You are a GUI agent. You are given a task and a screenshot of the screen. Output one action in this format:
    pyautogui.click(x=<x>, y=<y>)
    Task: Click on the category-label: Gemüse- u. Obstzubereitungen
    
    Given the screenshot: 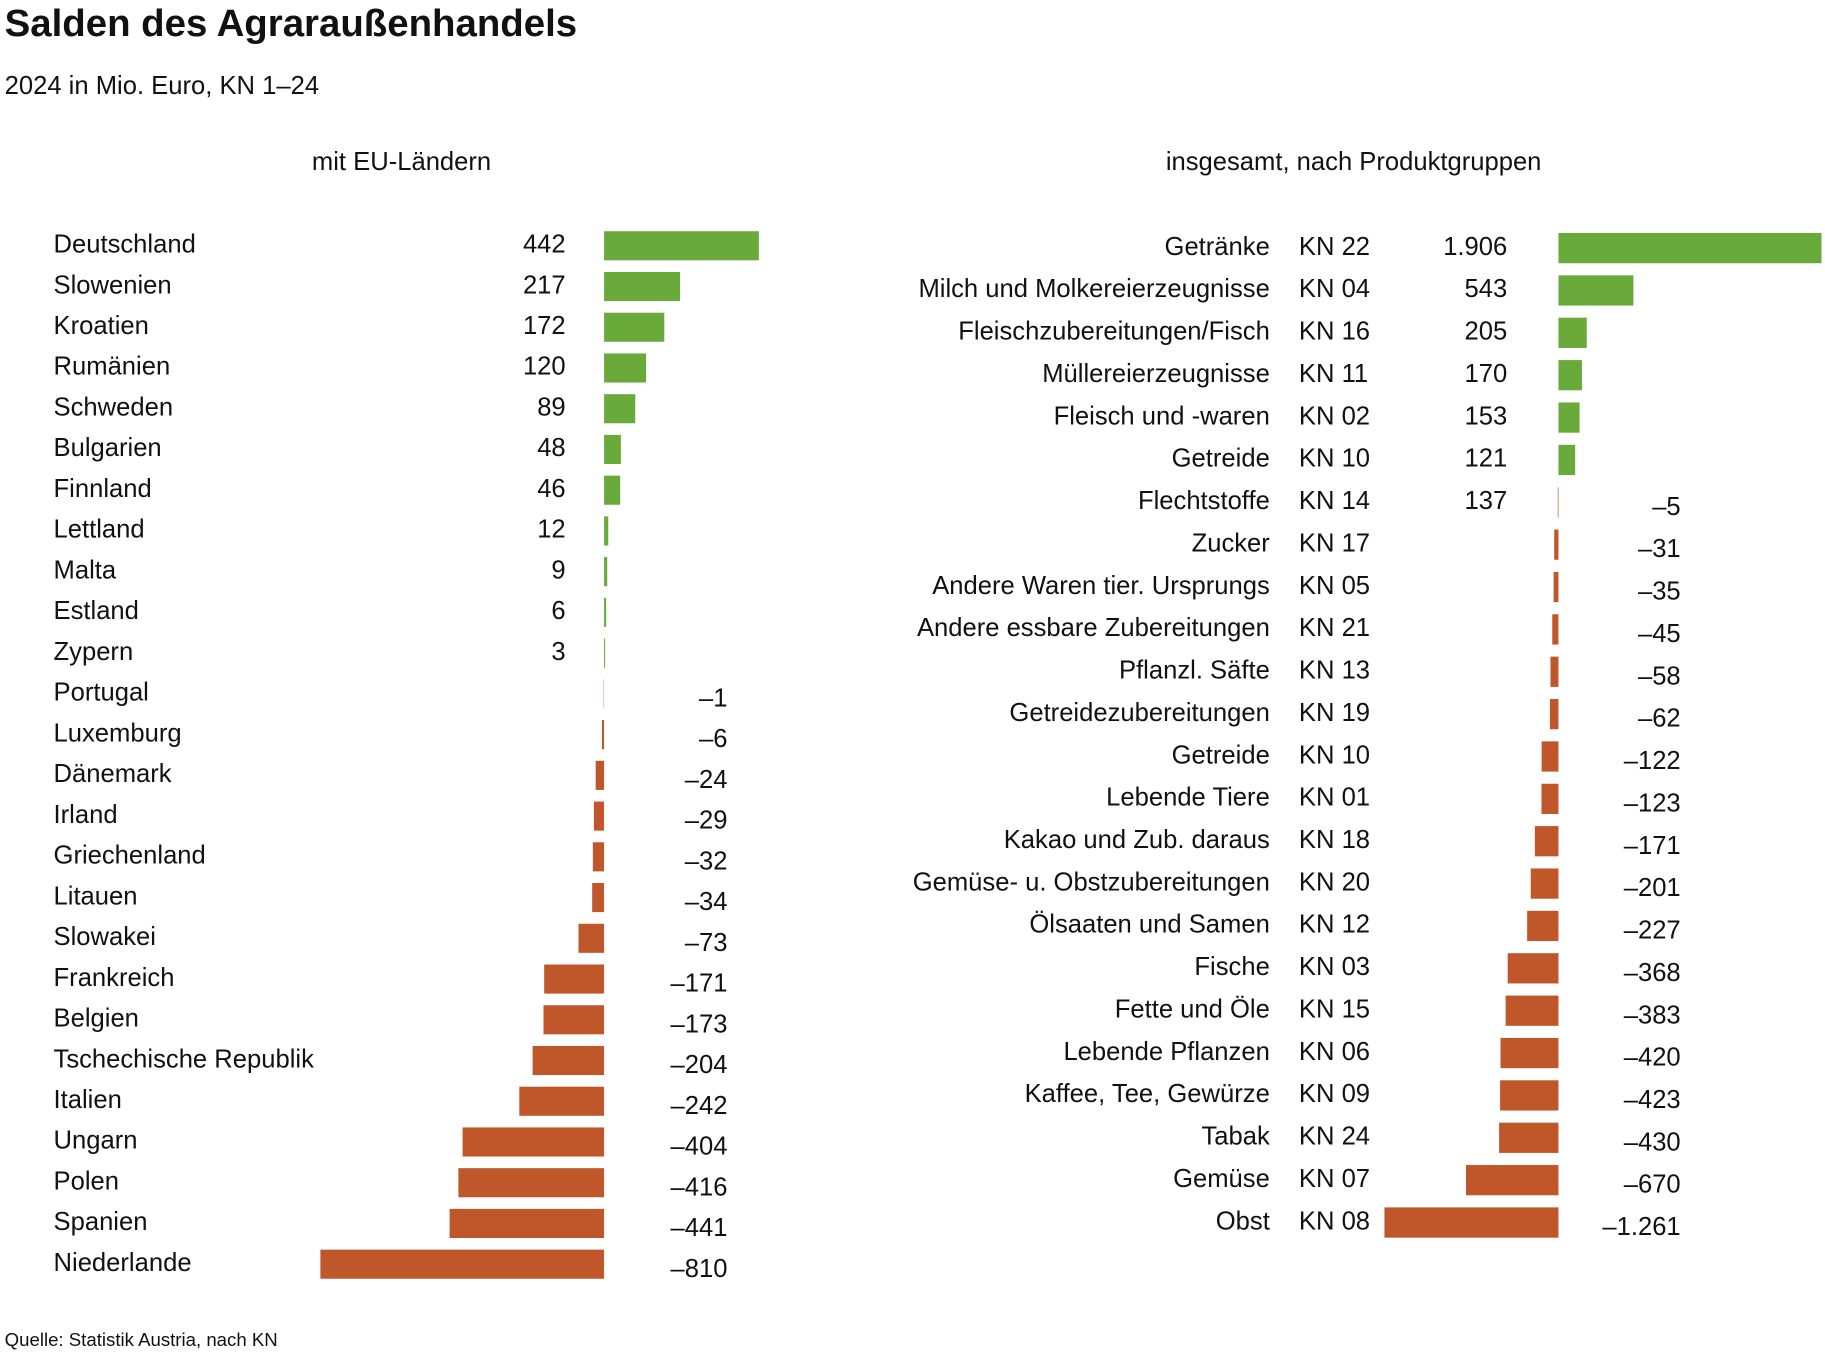 What is the action you would take?
    pyautogui.click(x=1091, y=882)
    